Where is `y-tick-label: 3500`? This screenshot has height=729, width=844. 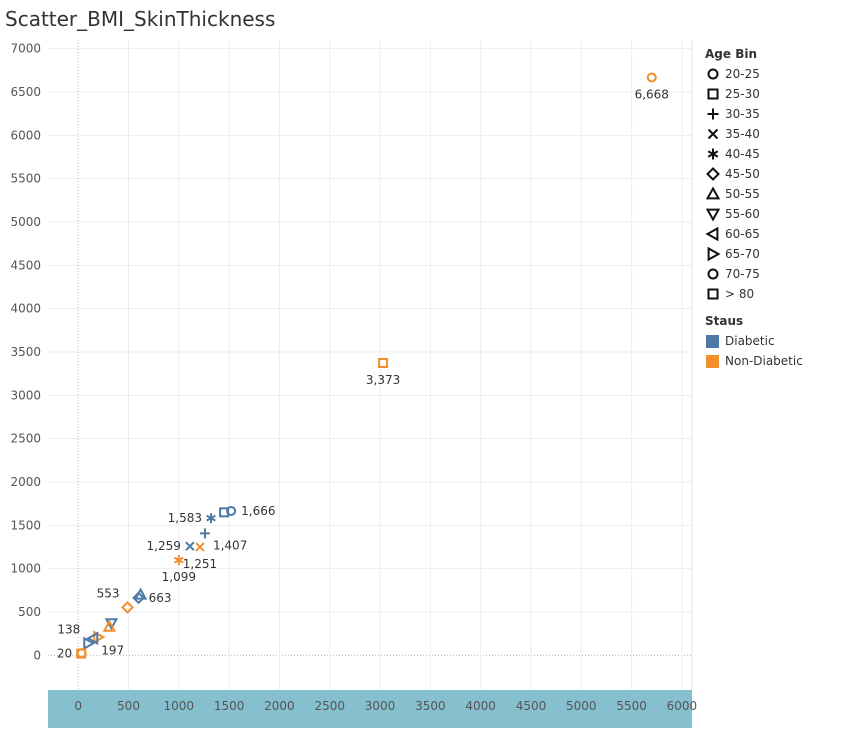 y-tick-label: 3500 is located at coordinates (25, 352).